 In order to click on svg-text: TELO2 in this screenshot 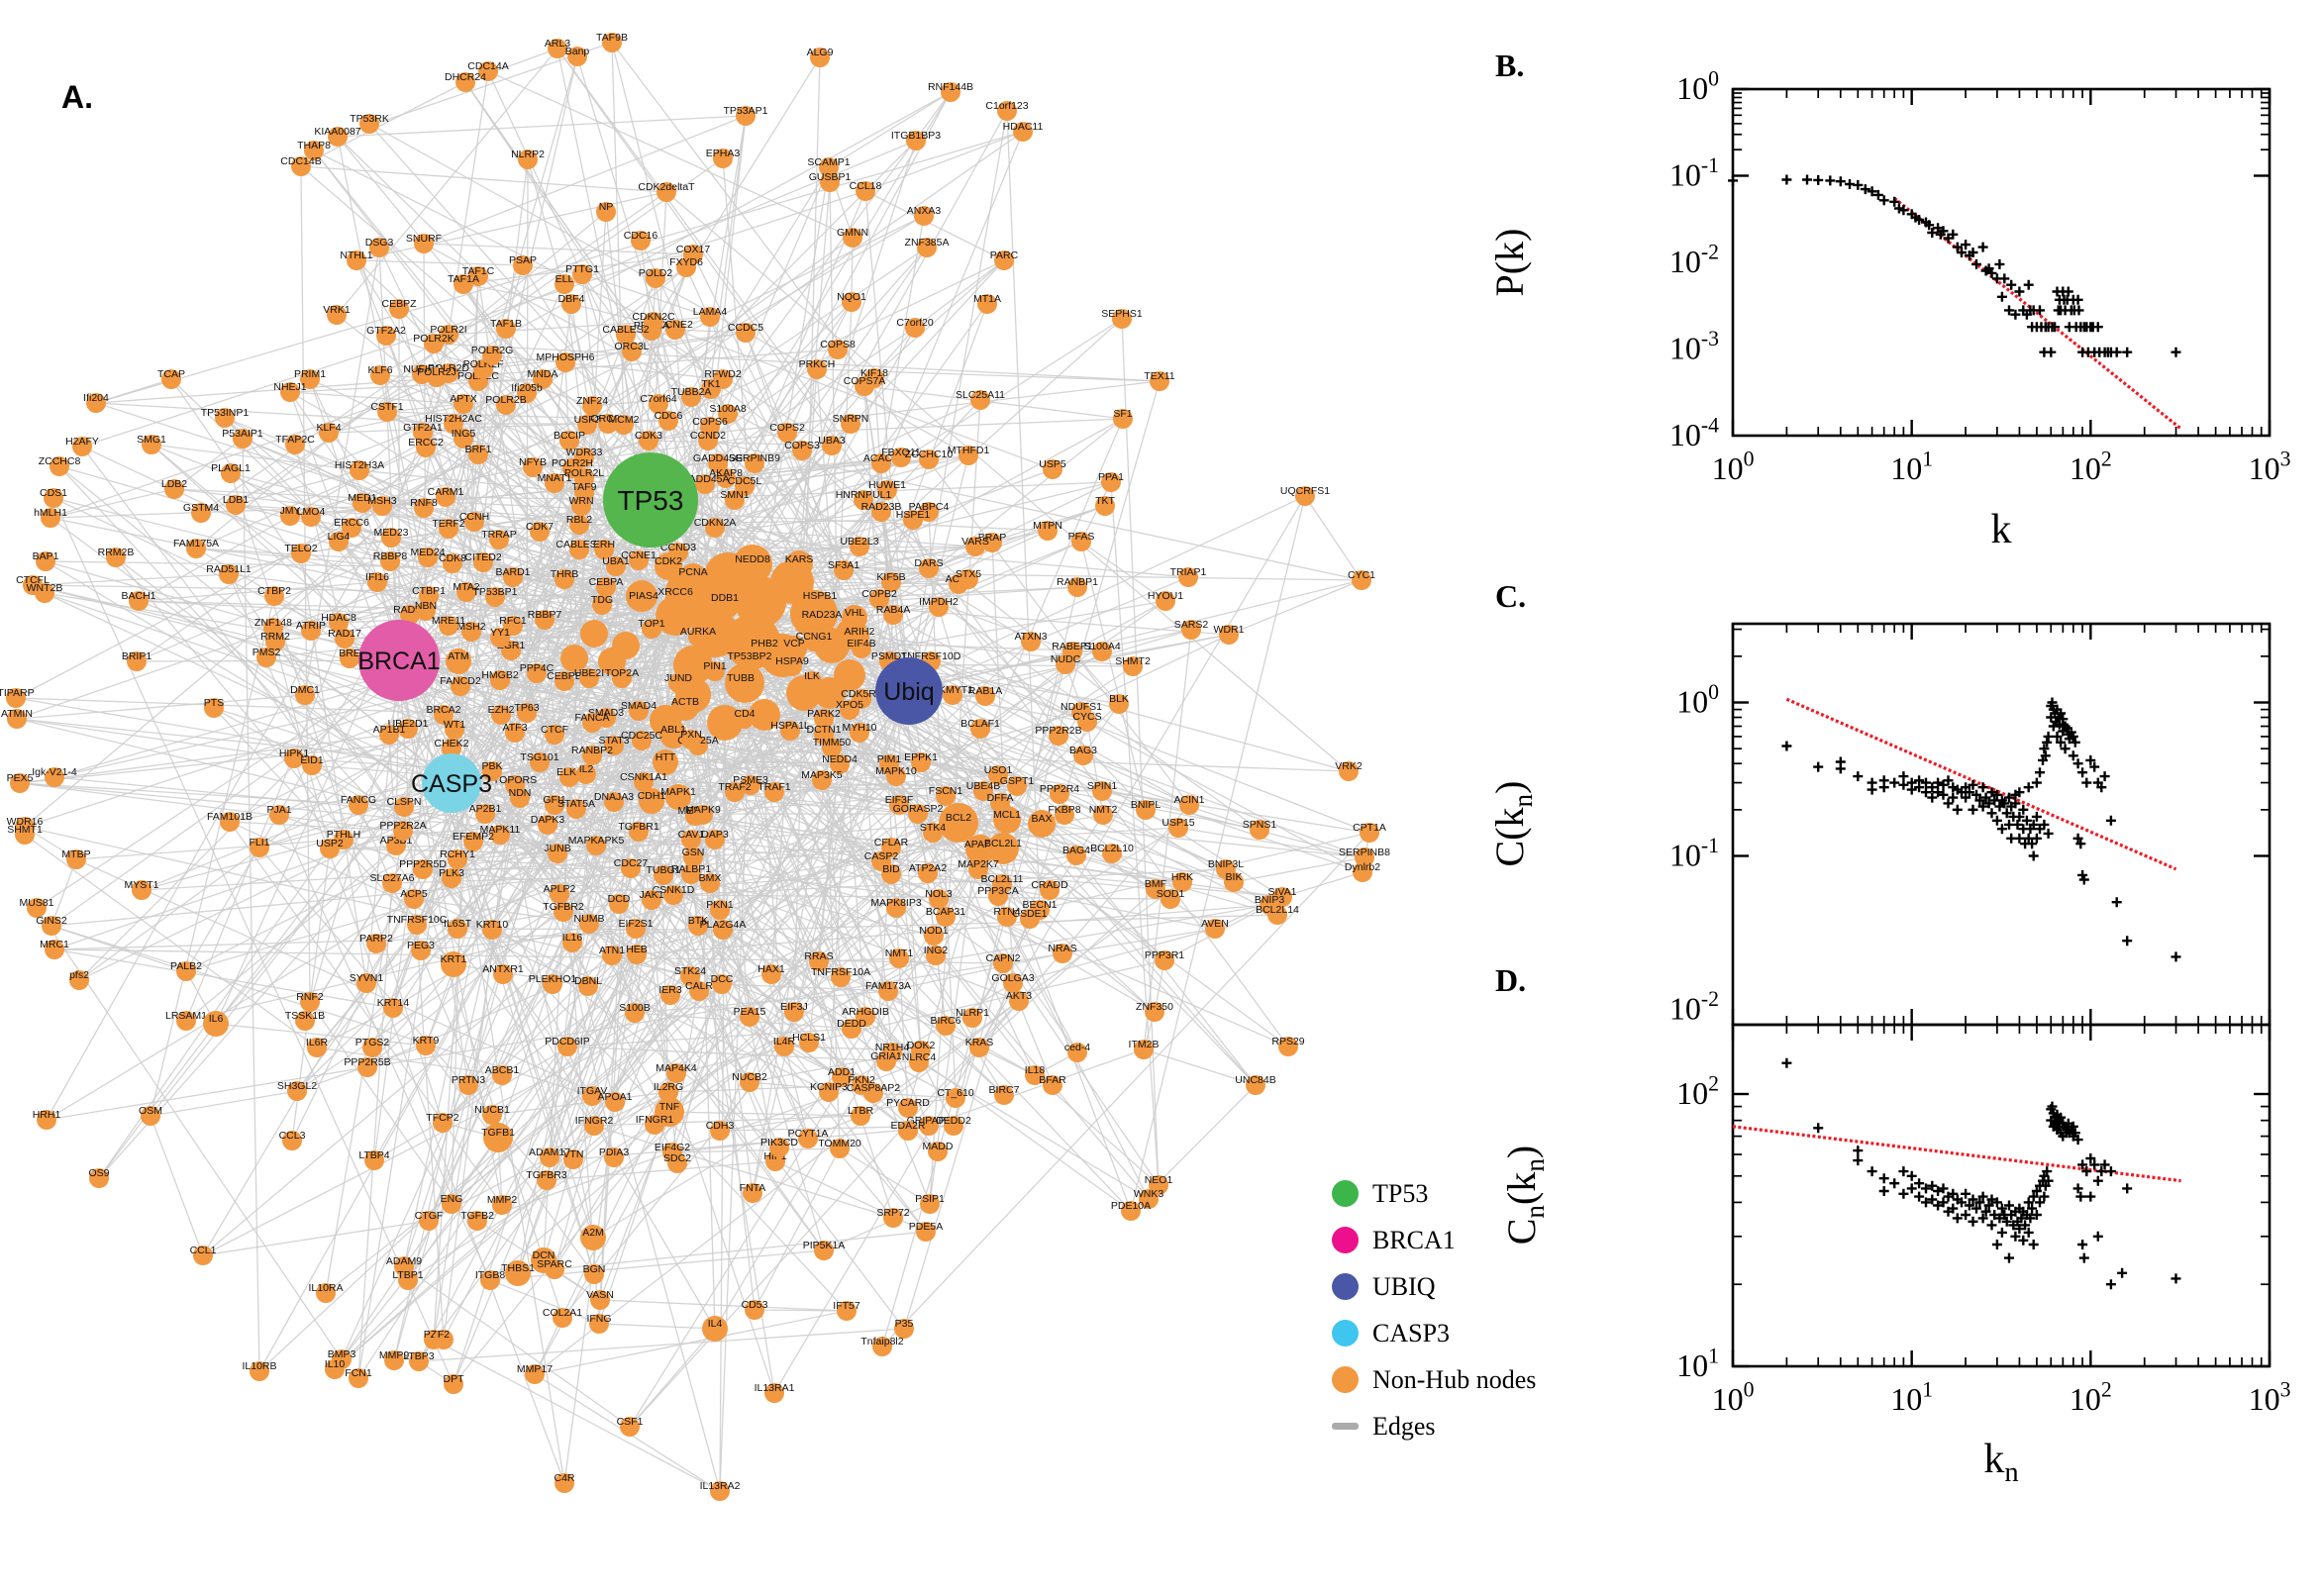, I will do `click(300, 548)`.